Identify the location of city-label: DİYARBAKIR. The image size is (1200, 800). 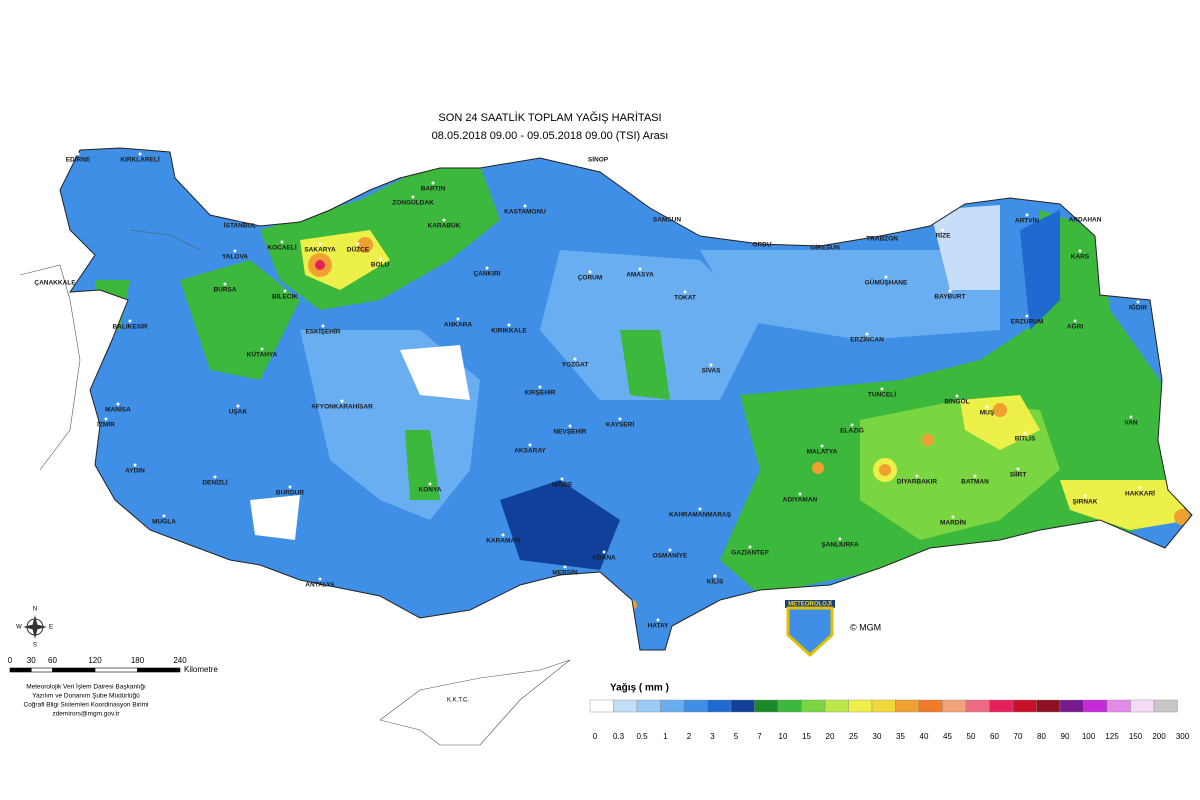
(917, 482).